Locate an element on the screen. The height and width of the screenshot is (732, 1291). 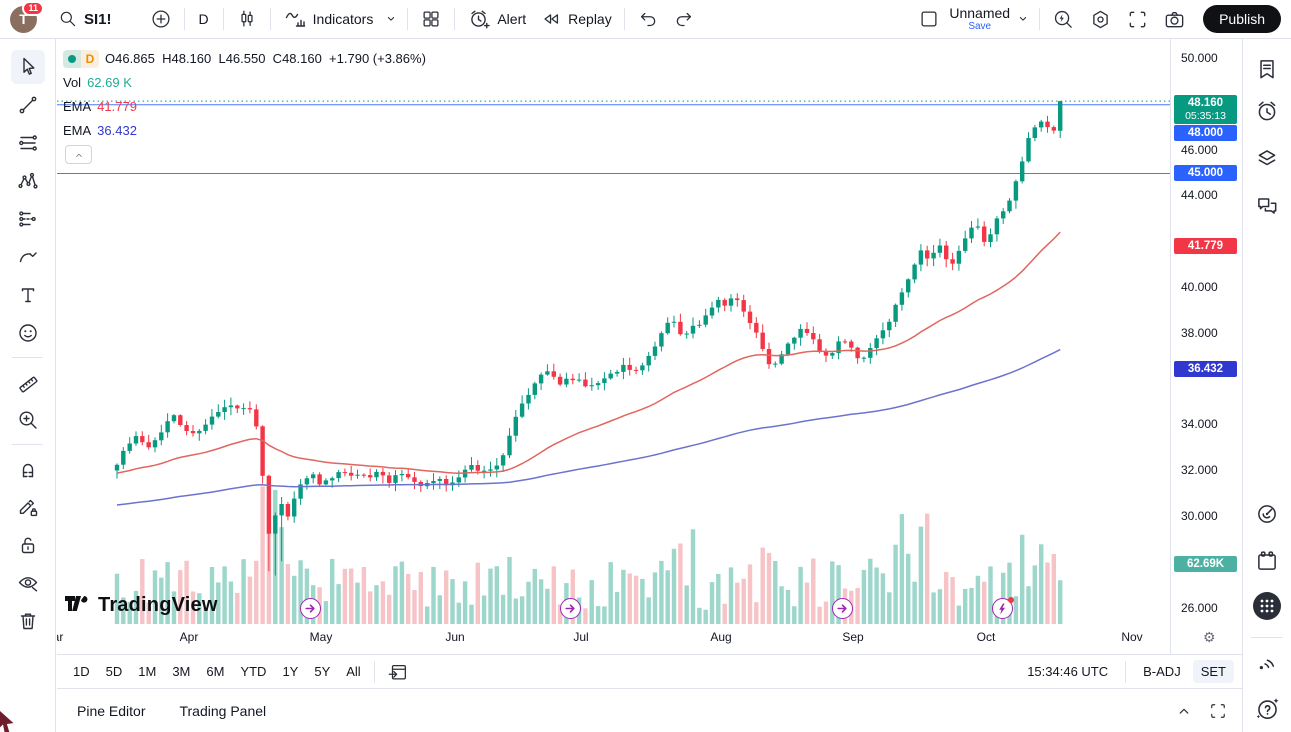
sidebar-chat is located at coordinates (1267, 206).